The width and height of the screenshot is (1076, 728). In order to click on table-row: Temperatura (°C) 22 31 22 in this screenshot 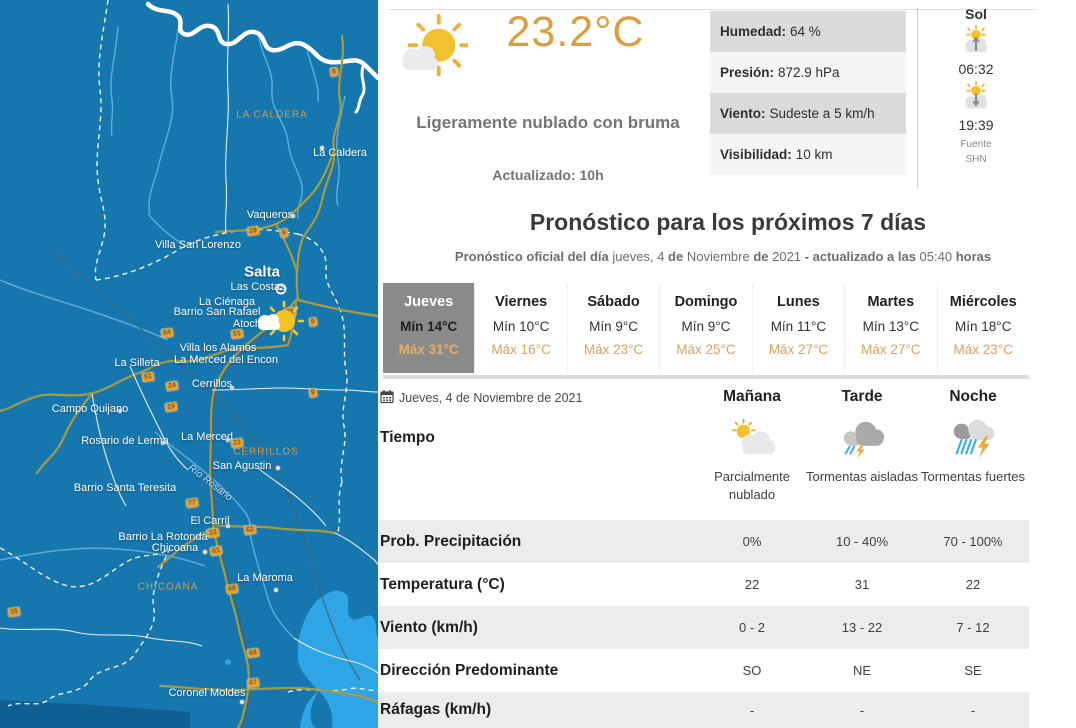, I will do `click(680, 584)`.